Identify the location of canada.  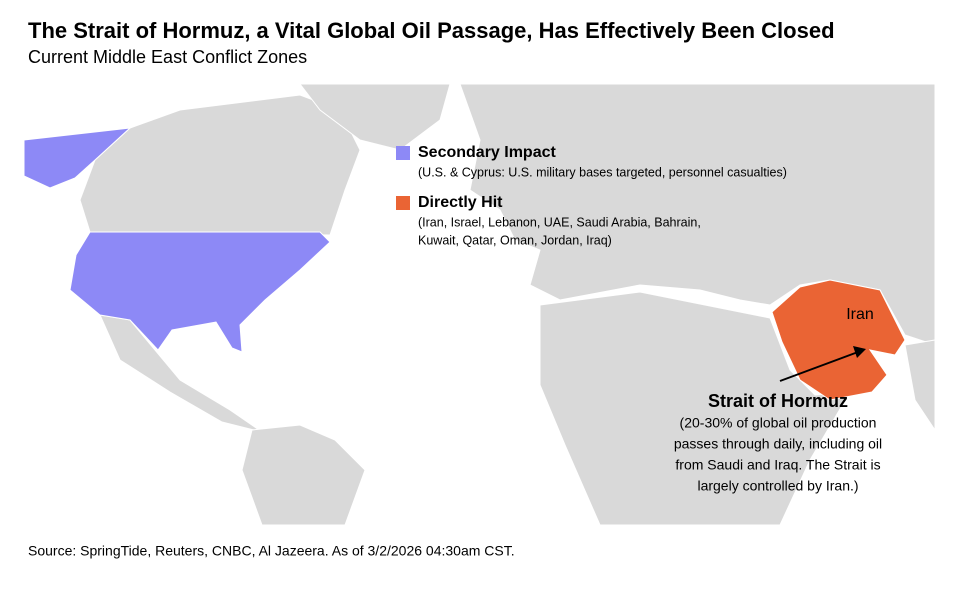
(220, 165).